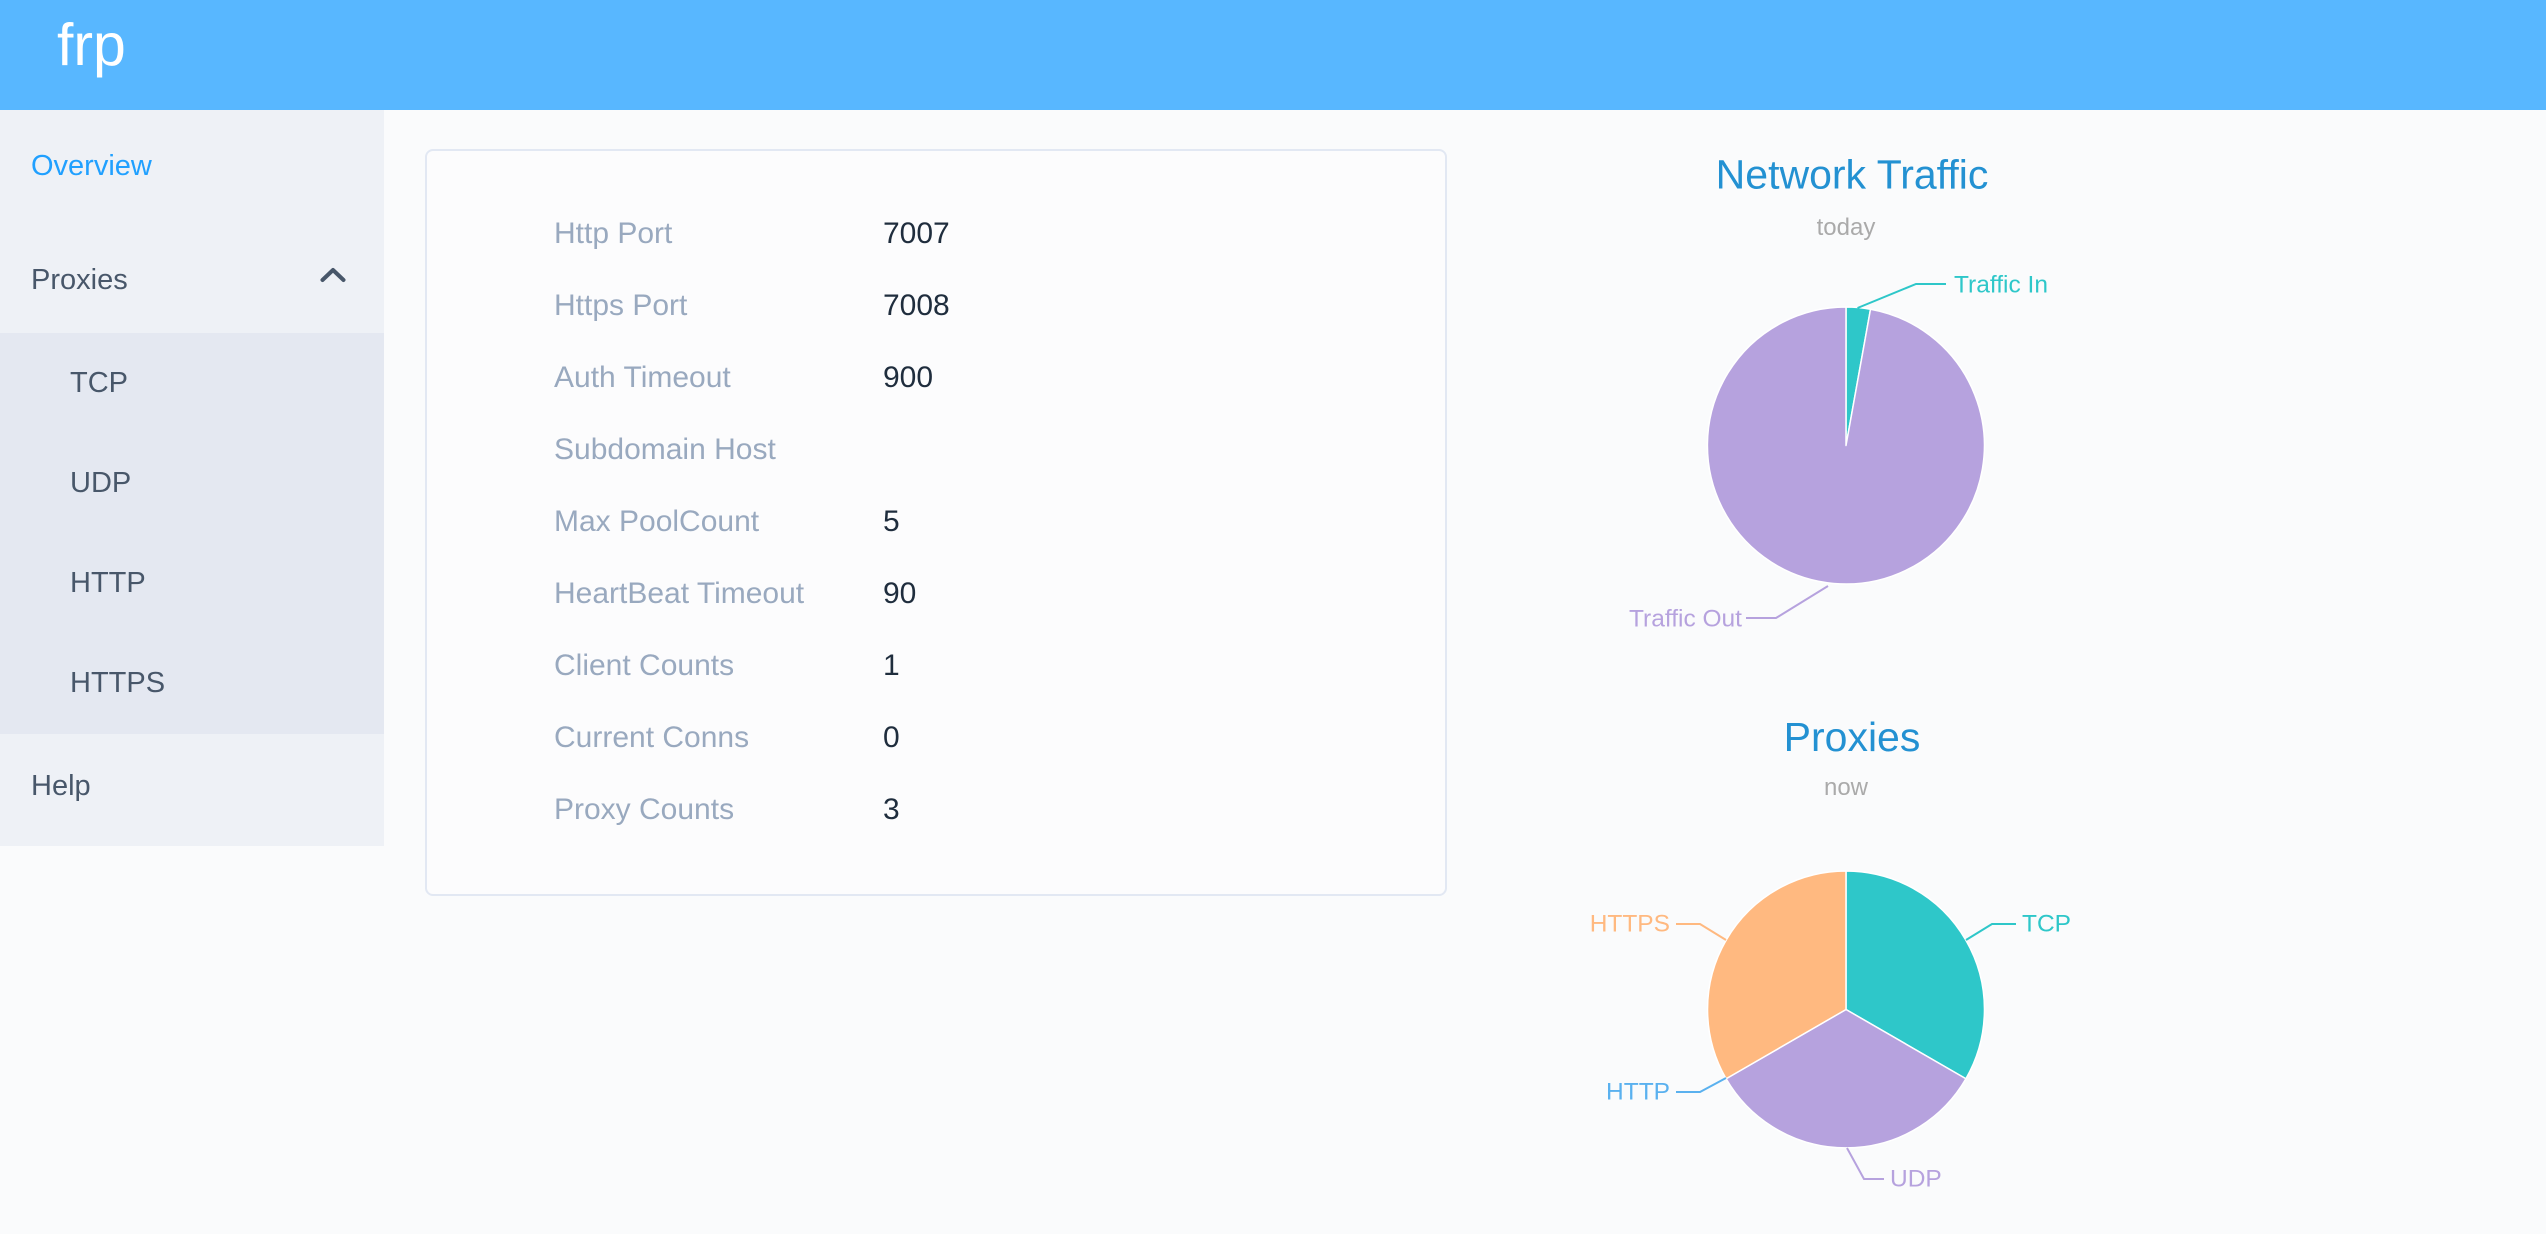  What do you see at coordinates (2001, 285) in the screenshot?
I see `svg-text: Traffic In` at bounding box center [2001, 285].